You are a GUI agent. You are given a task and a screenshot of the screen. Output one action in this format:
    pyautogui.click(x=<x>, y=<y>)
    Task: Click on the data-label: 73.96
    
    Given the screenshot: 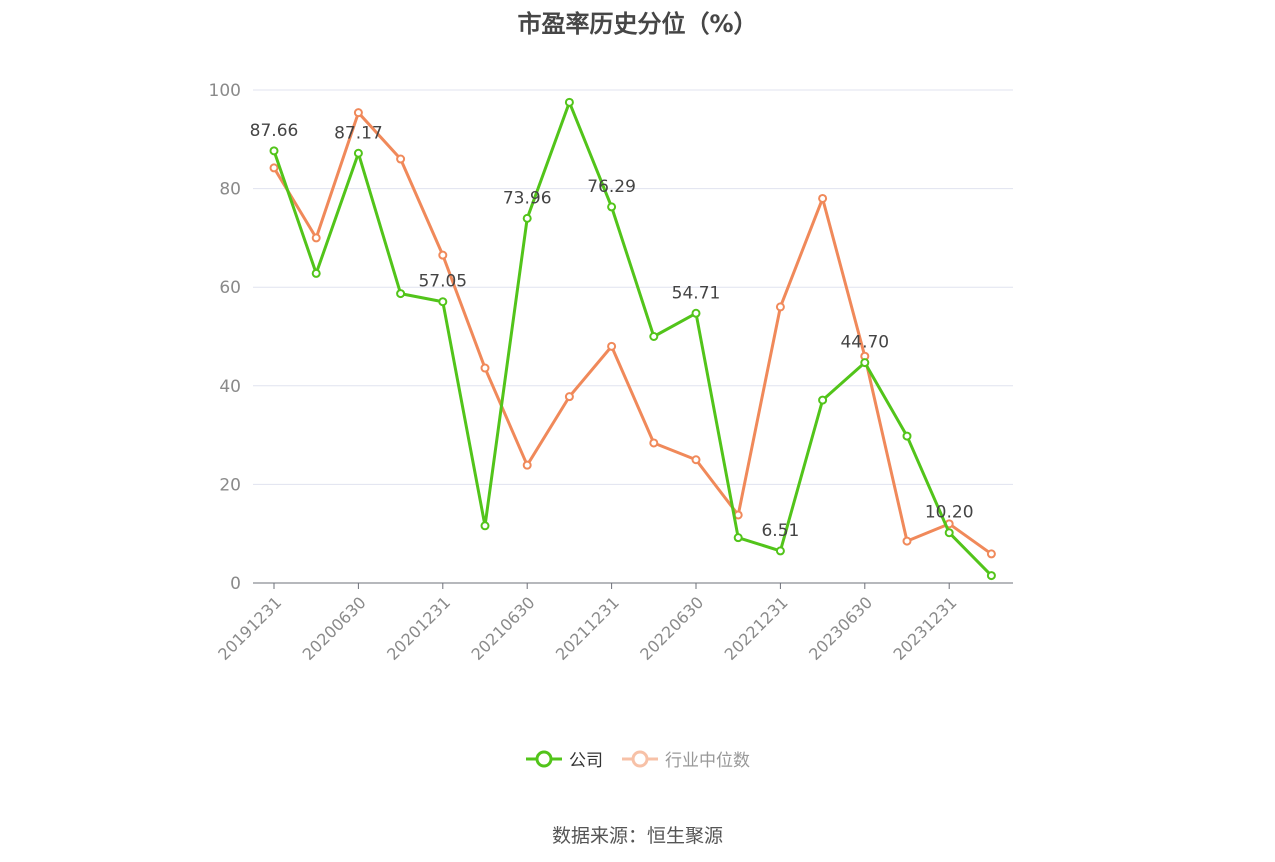 What is the action you would take?
    pyautogui.click(x=527, y=198)
    